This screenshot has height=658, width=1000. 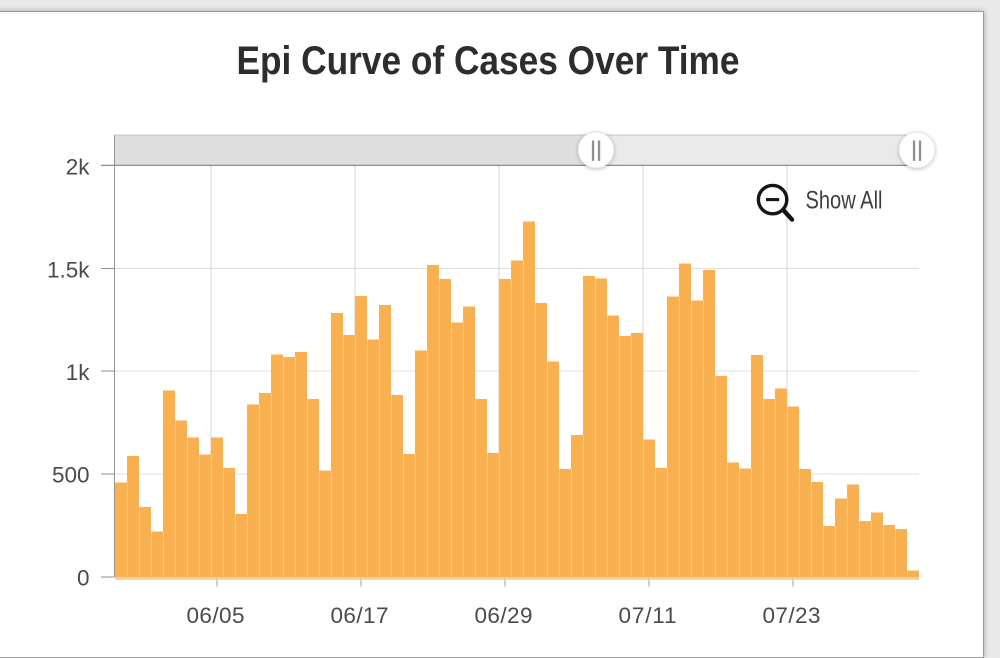 What do you see at coordinates (71, 475) in the screenshot?
I see `svg-text: 500` at bounding box center [71, 475].